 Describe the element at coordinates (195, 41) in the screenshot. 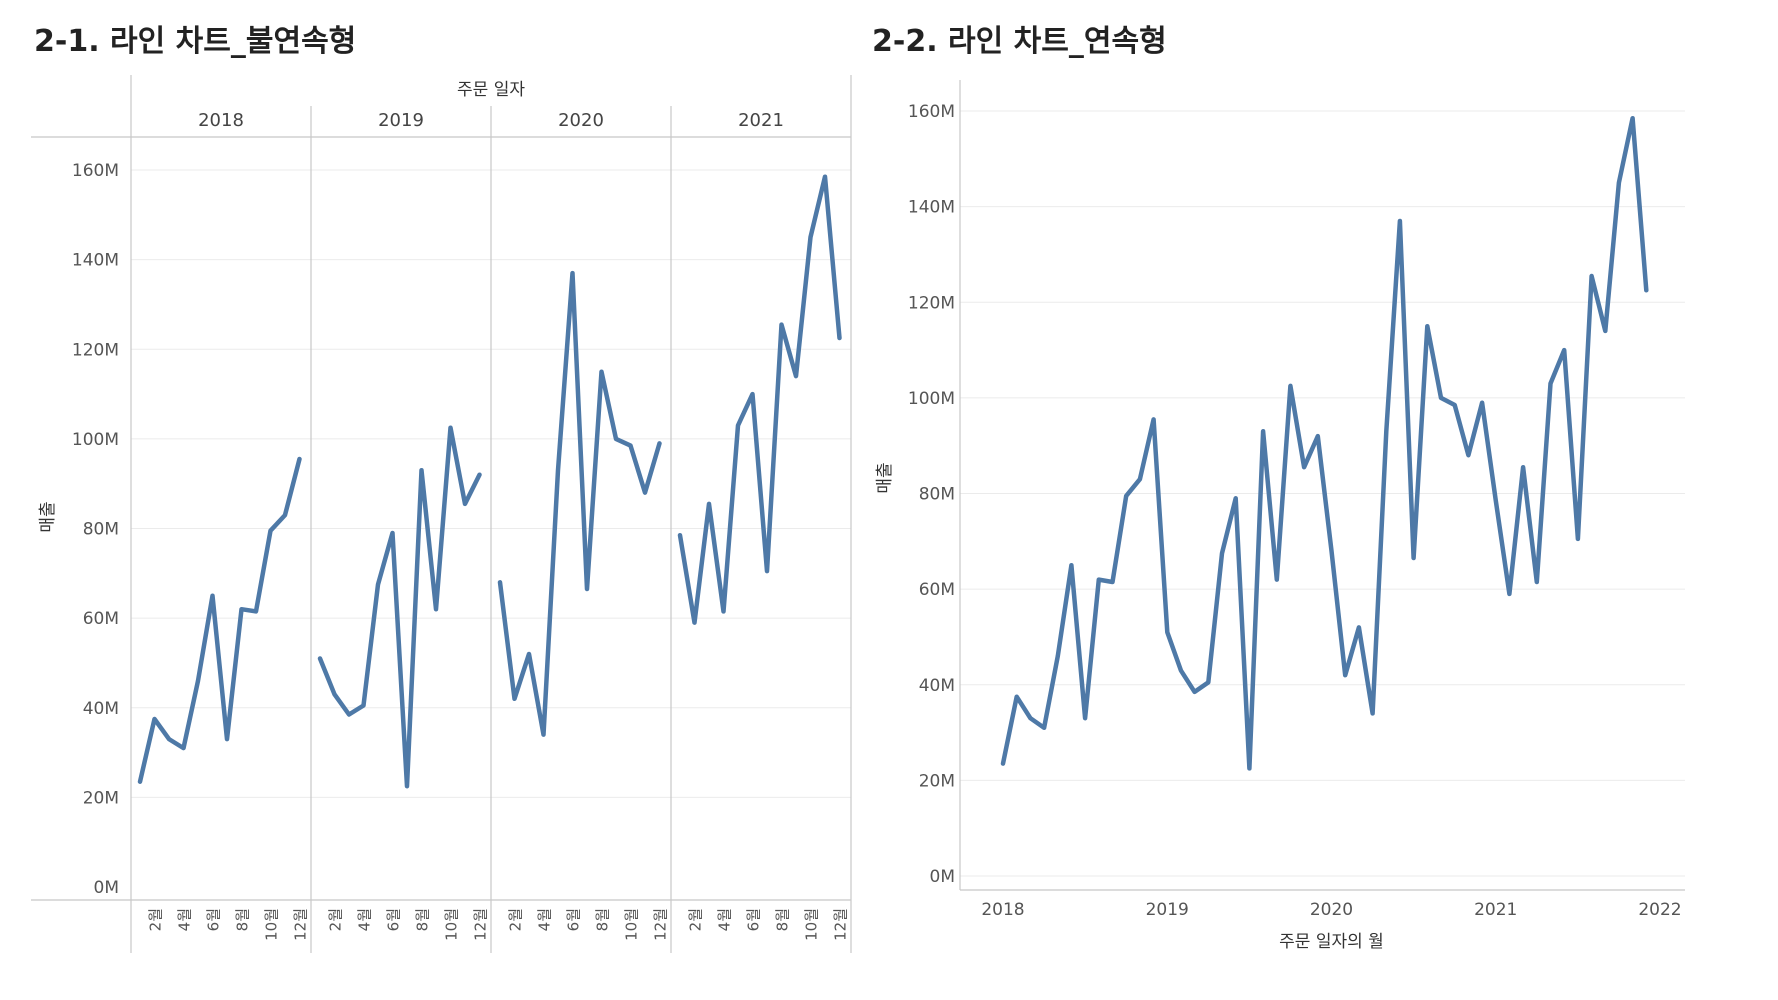

I see `chart-title-discrete: 2-1. 라인 차트_불연속형` at that location.